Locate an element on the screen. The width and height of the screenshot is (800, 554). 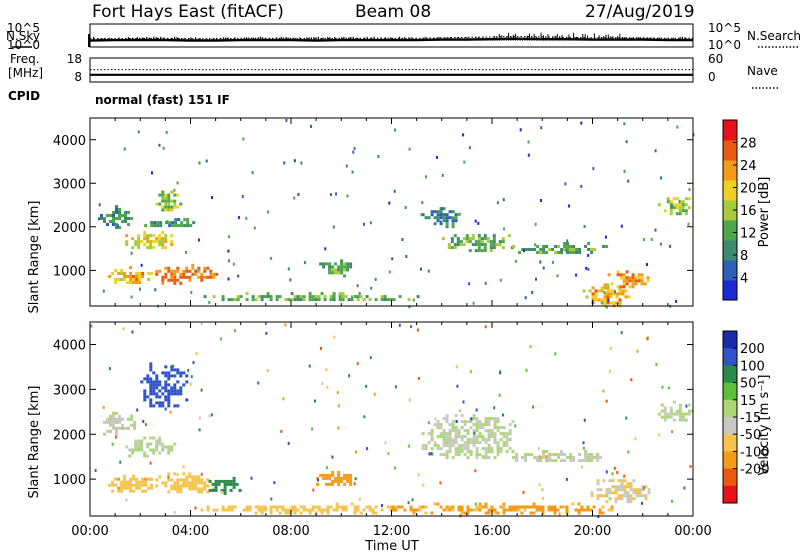
freq-tick-top: 18 is located at coordinates (74, 59).